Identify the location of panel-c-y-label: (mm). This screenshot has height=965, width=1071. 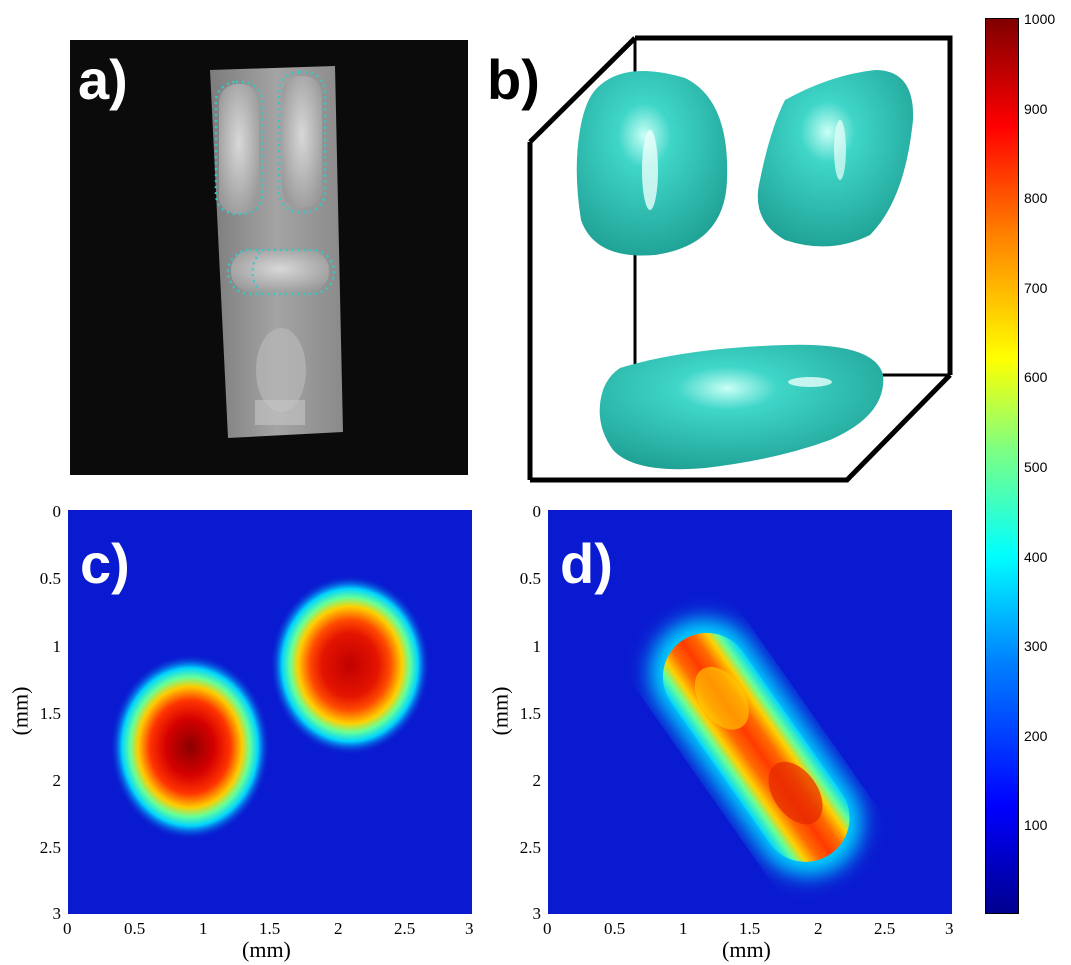
(20, 711).